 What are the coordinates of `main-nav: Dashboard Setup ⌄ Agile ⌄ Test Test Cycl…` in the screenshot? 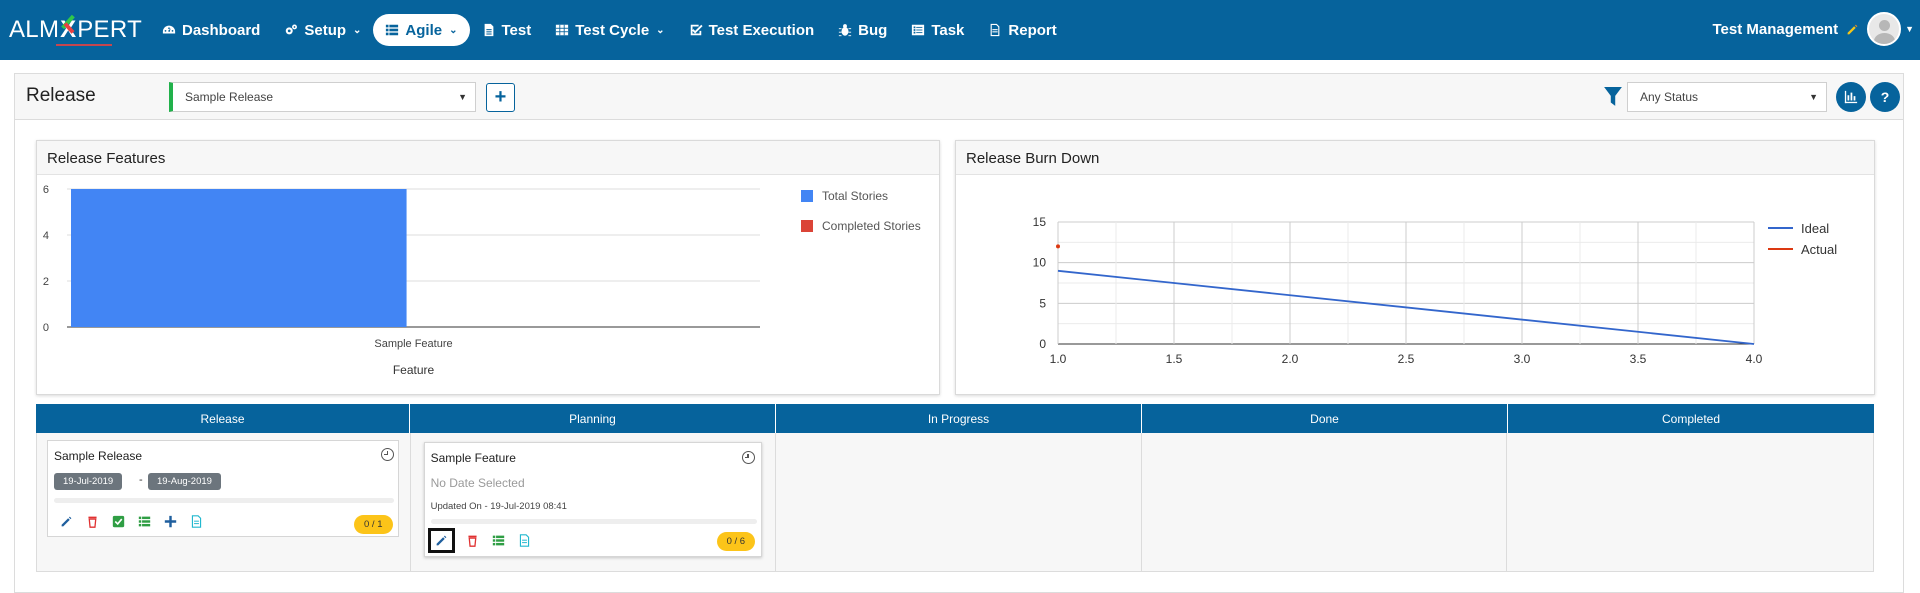 It's located at (609, 30).